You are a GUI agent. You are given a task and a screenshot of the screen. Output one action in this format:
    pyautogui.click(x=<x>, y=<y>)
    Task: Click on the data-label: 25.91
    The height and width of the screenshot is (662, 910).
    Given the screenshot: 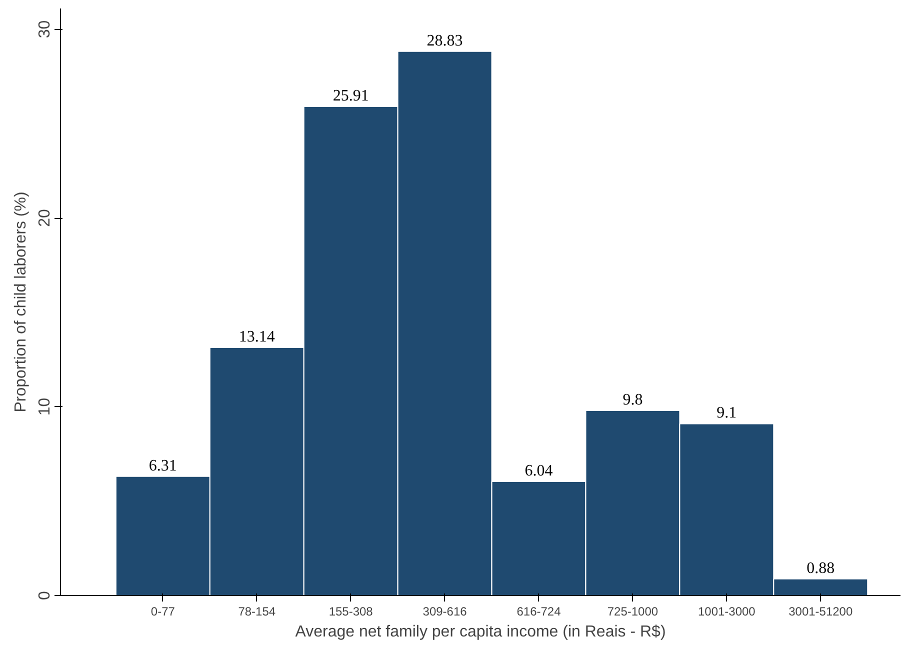 What is the action you would take?
    pyautogui.click(x=350, y=95)
    